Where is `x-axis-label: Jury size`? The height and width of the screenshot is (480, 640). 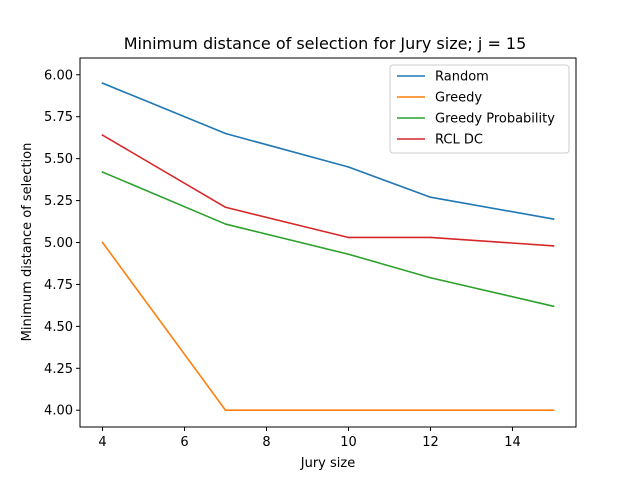
x-axis-label: Jury size is located at coordinates (327, 463).